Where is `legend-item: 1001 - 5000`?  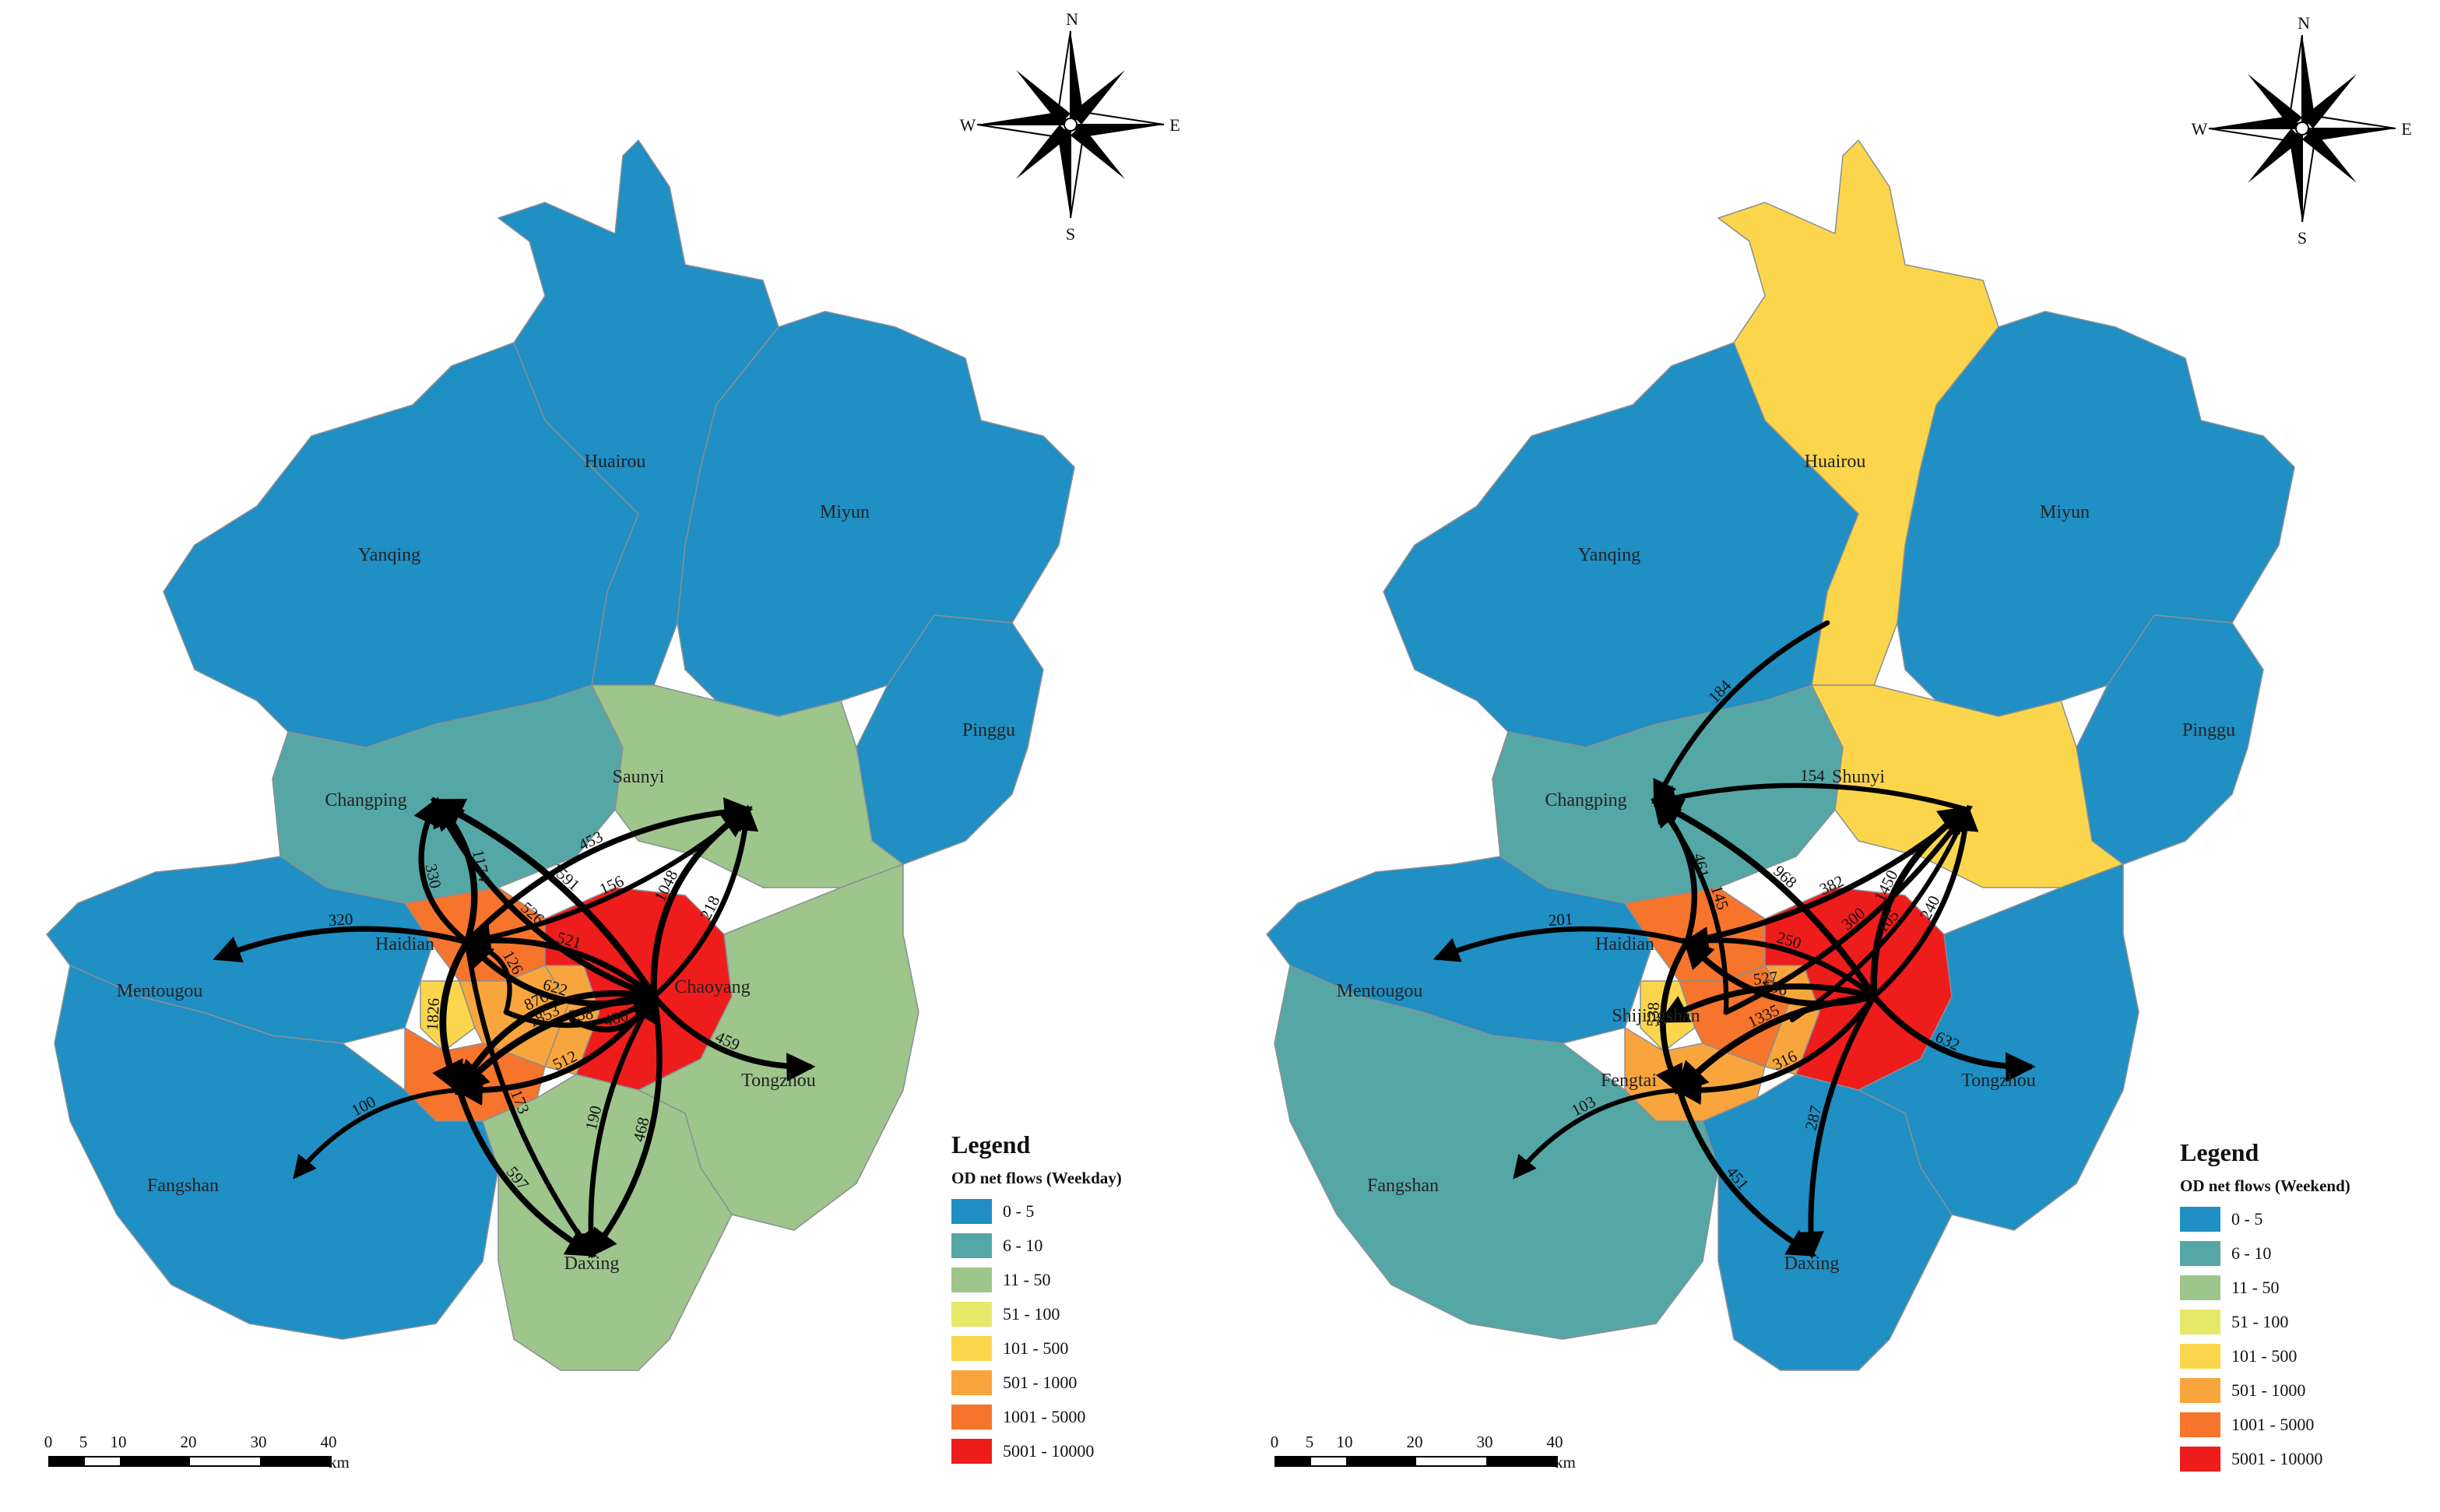
legend-item: 1001 - 5000 is located at coordinates (2265, 1425).